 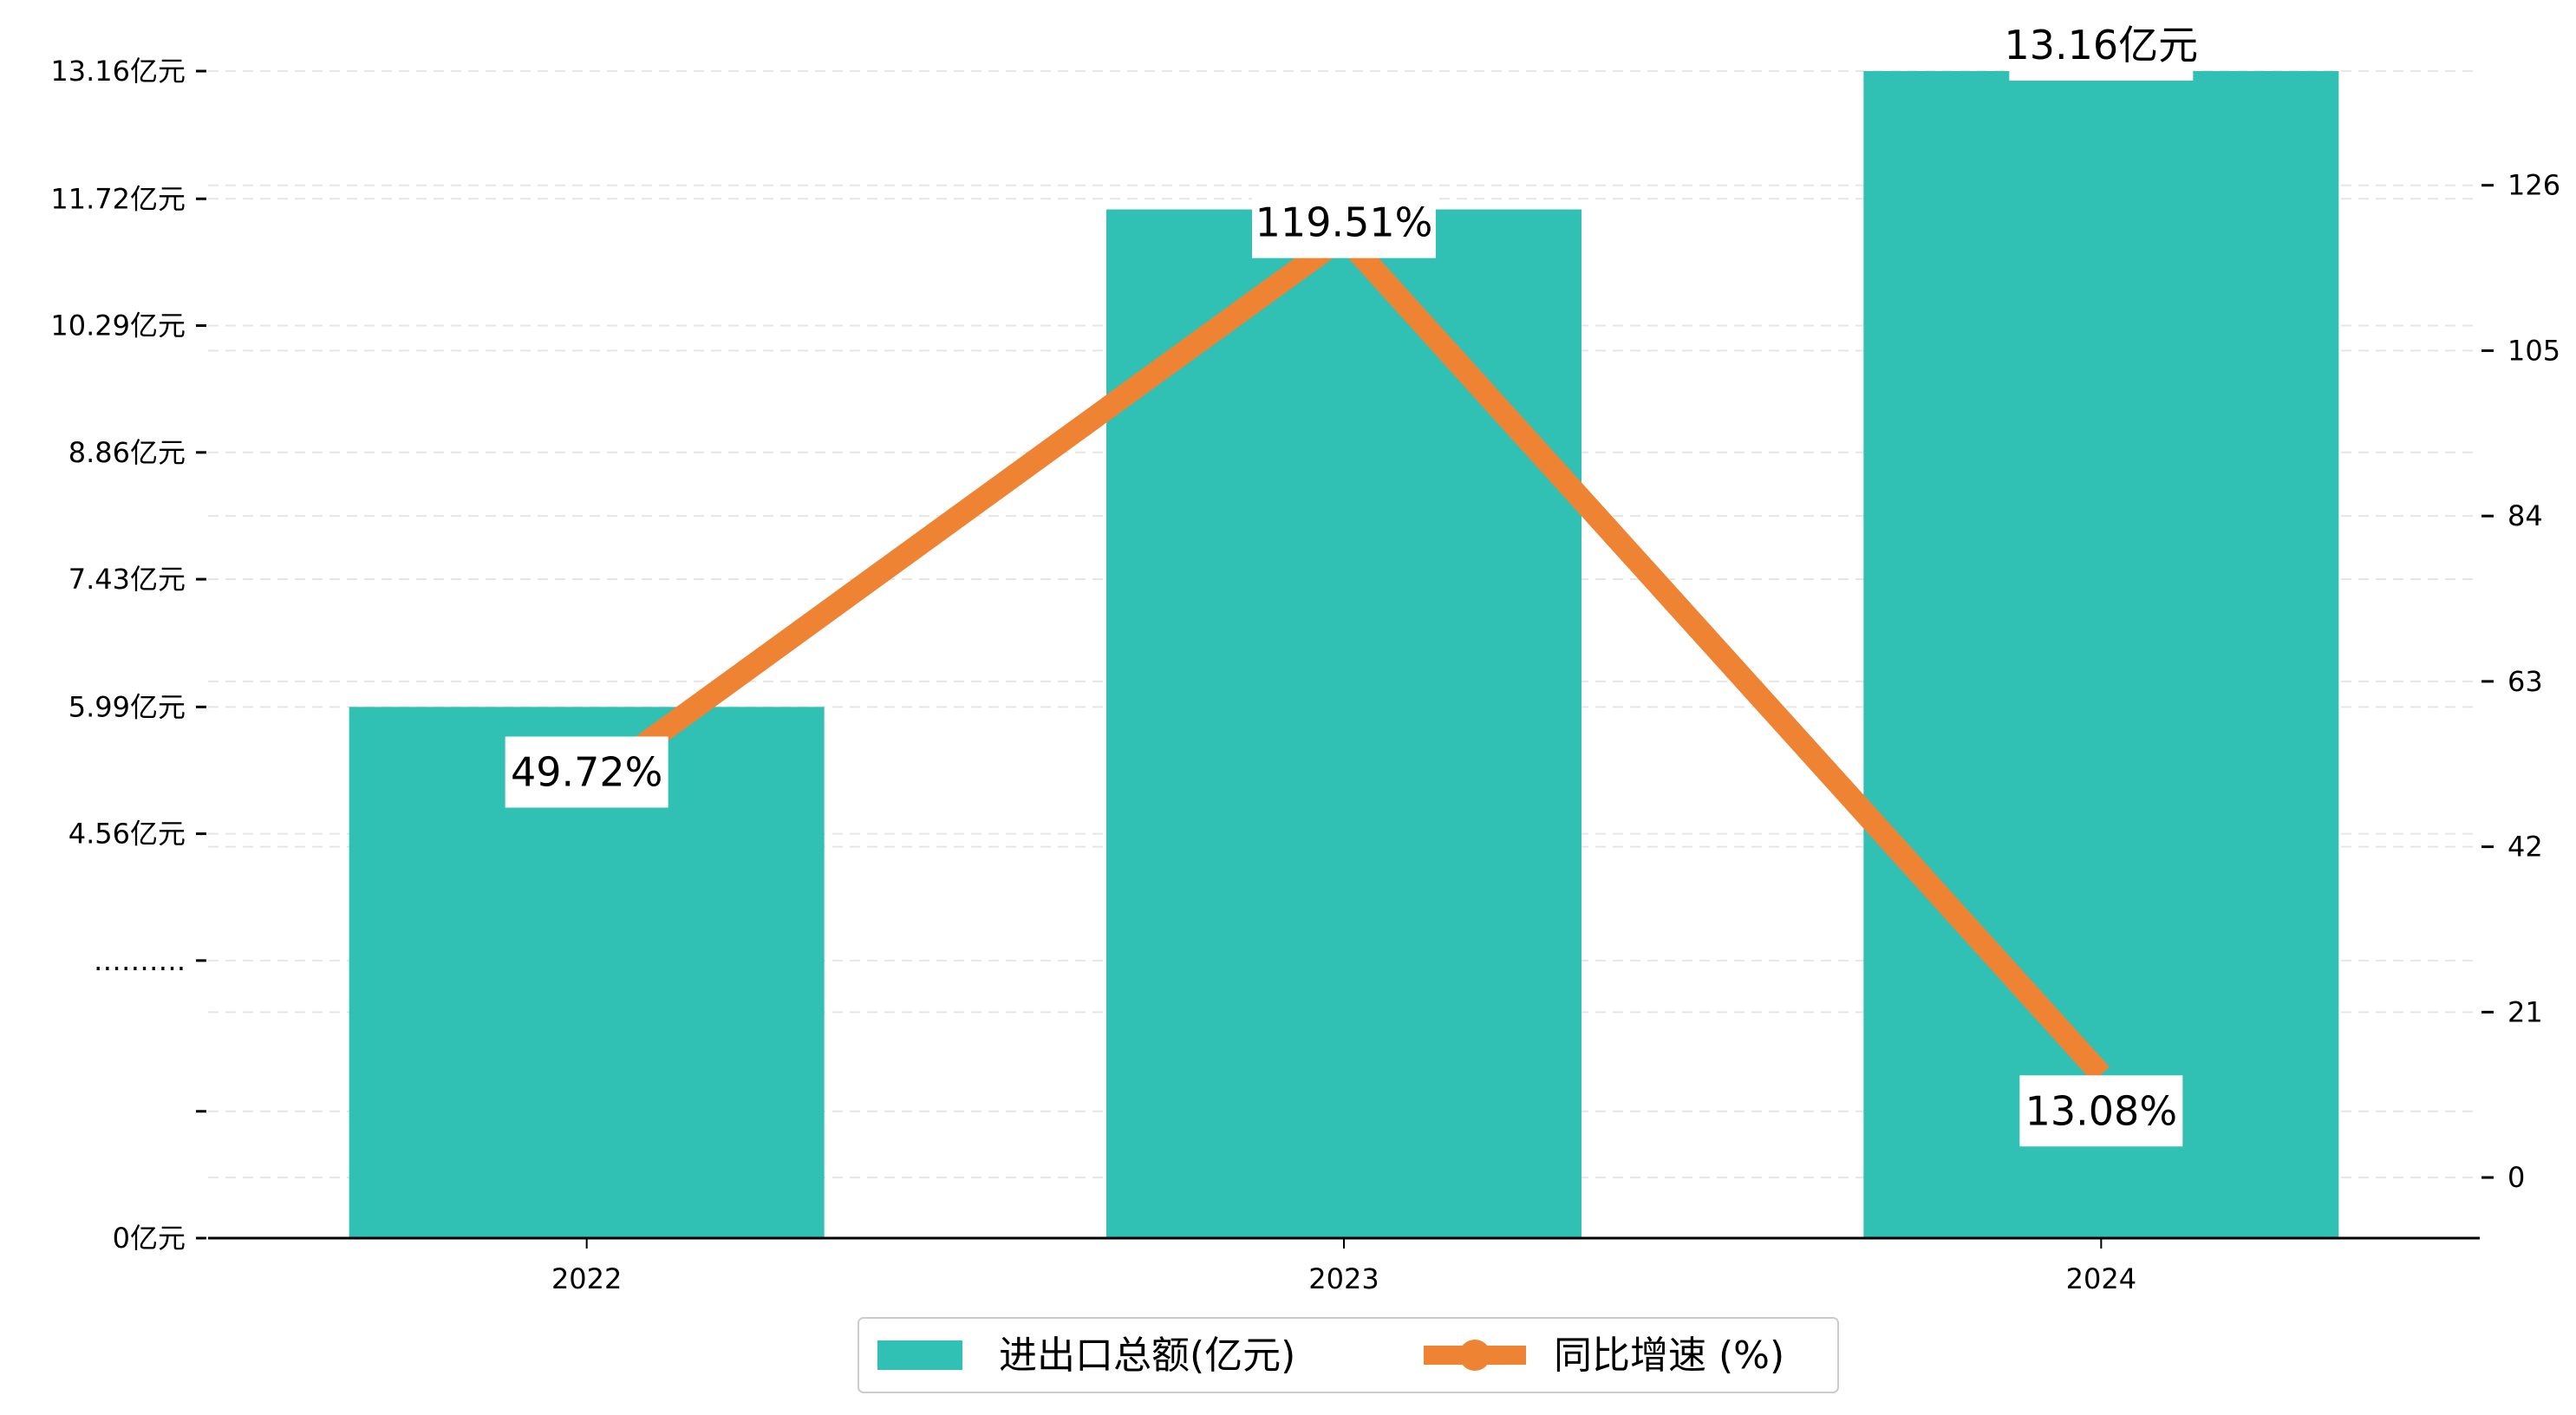 I want to click on left-tick-label: 10.29亿元, so click(x=118, y=326).